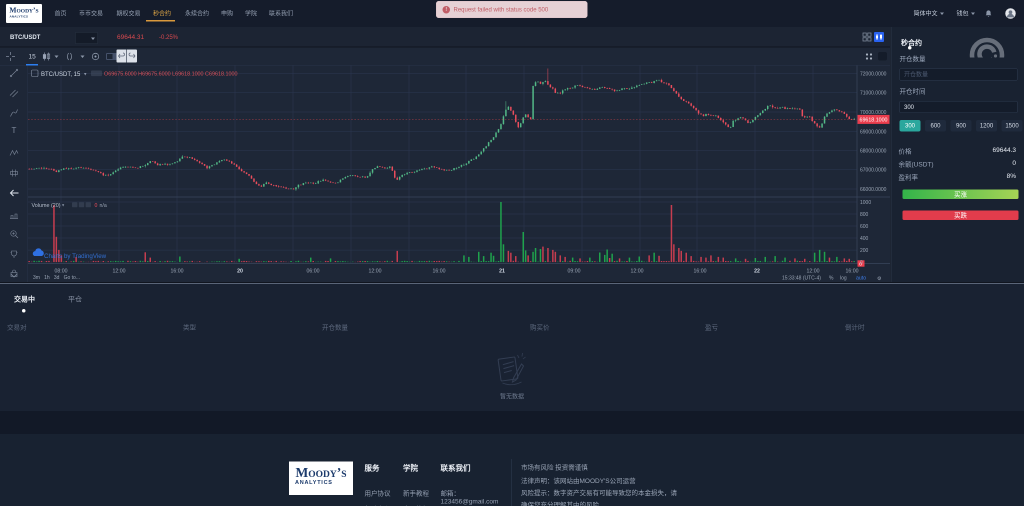 Image resolution: width=1024 pixels, height=506 pixels. What do you see at coordinates (873, 171) in the screenshot?
I see `svg-text: 67000.0000` at bounding box center [873, 171].